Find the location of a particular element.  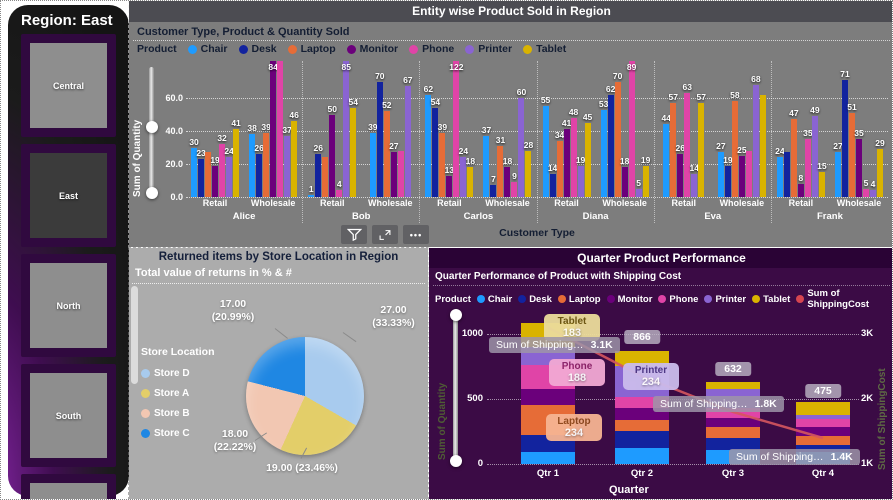

tablet-bar: 54 is located at coordinates (353, 147).